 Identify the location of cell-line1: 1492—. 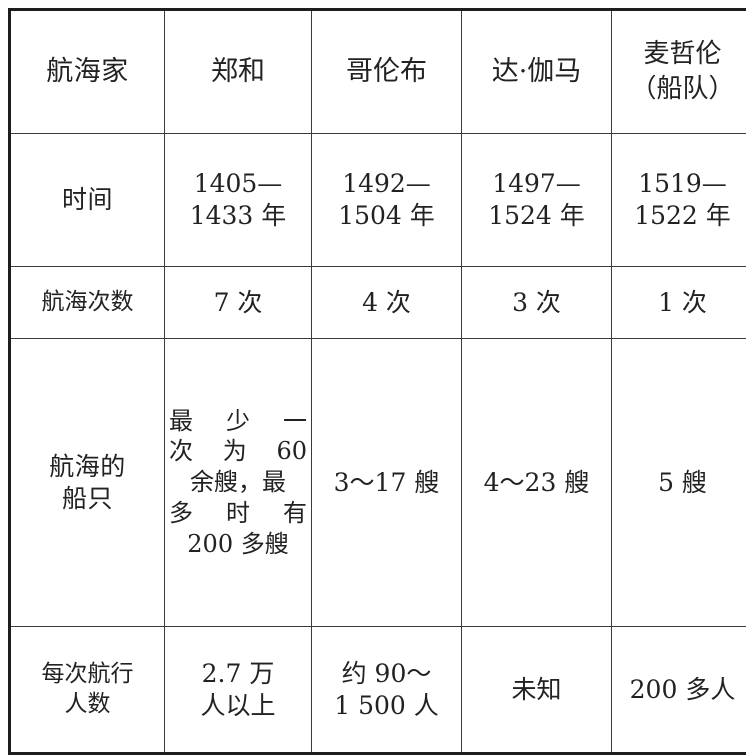
(386, 184).